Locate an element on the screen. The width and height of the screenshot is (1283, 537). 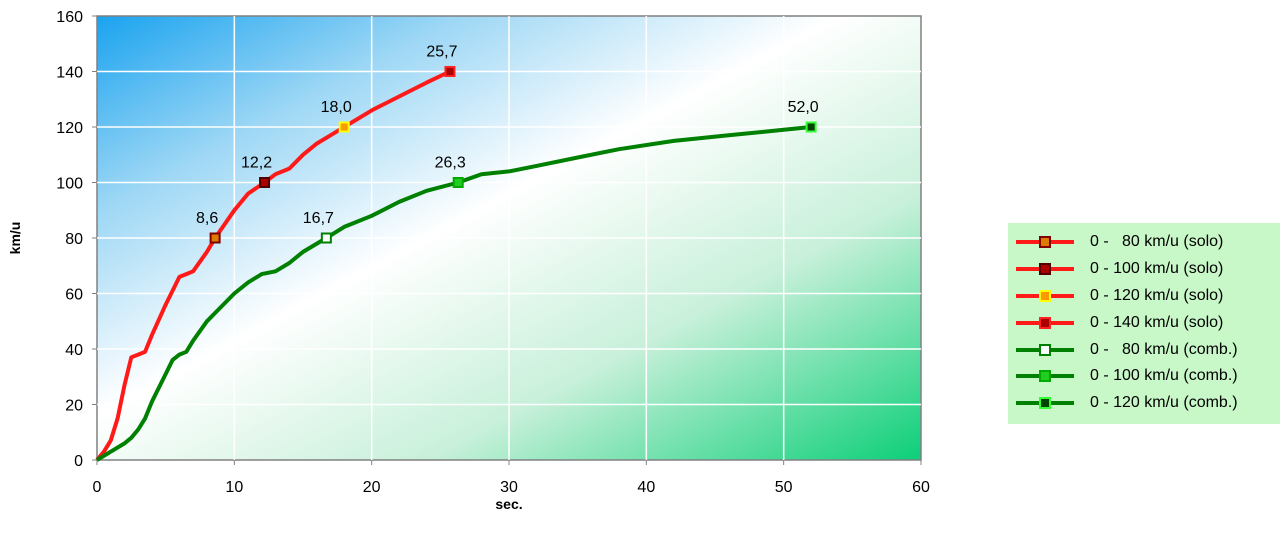
data-label: 12,2 is located at coordinates (256, 163).